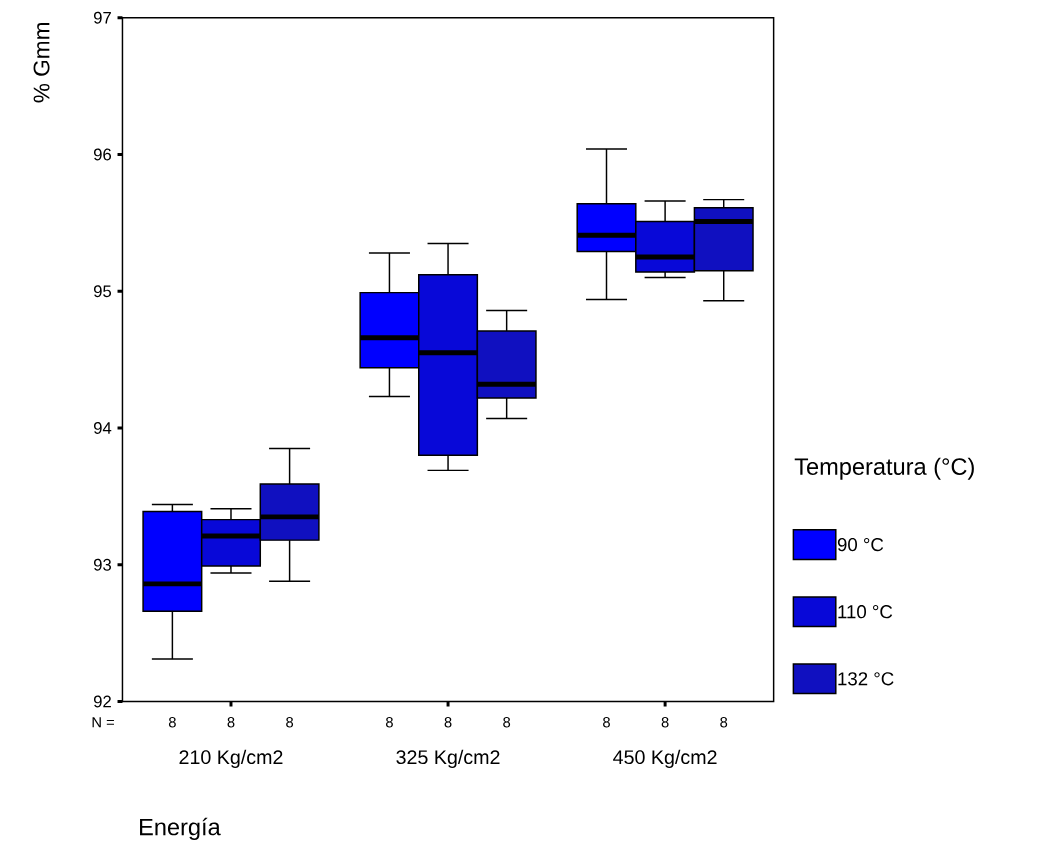 This screenshot has height=863, width=1042. I want to click on x-tick-label: 450 Kg/cm2, so click(665, 758).